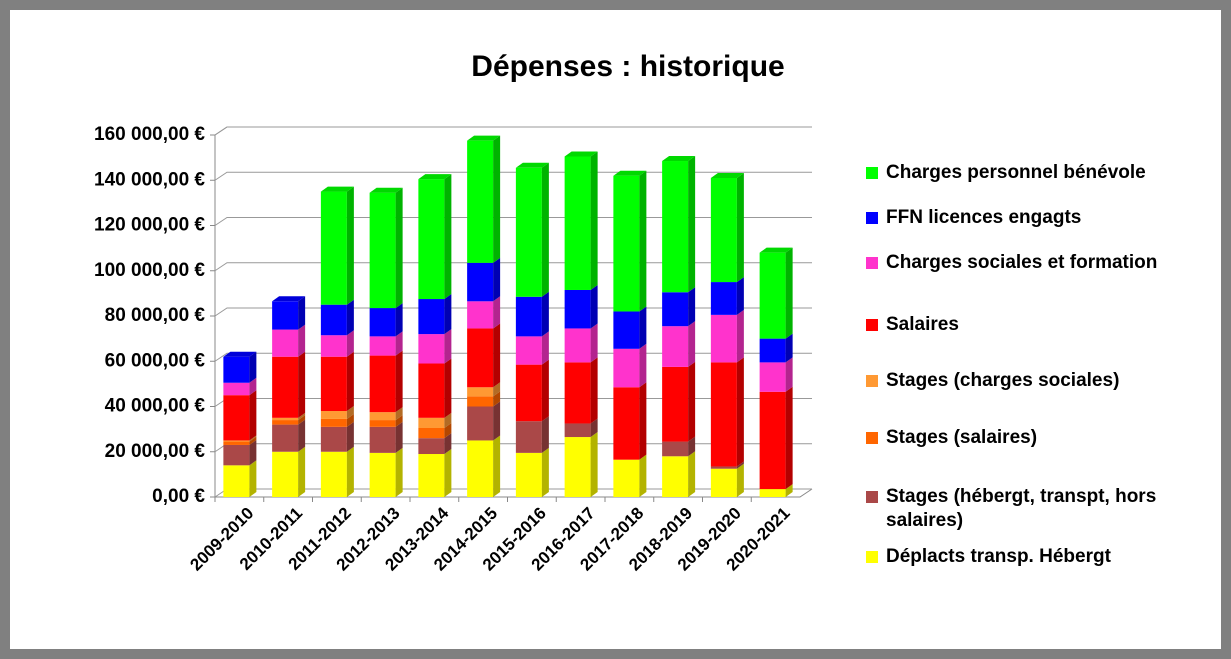  What do you see at coordinates (149, 179) in the screenshot?
I see `y-tick-label: 140 000,00 €` at bounding box center [149, 179].